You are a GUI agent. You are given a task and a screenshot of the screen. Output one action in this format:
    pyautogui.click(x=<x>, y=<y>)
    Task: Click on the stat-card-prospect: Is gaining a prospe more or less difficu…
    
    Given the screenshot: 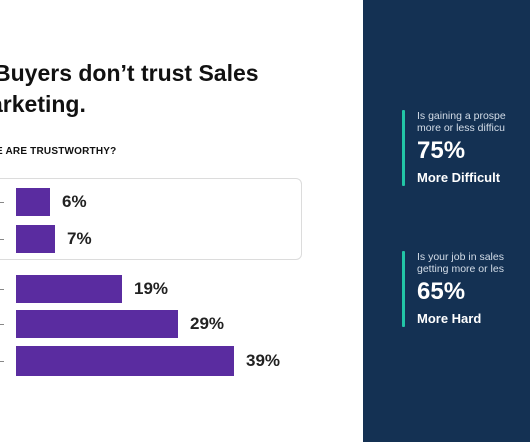 What is the action you would take?
    pyautogui.click(x=454, y=148)
    